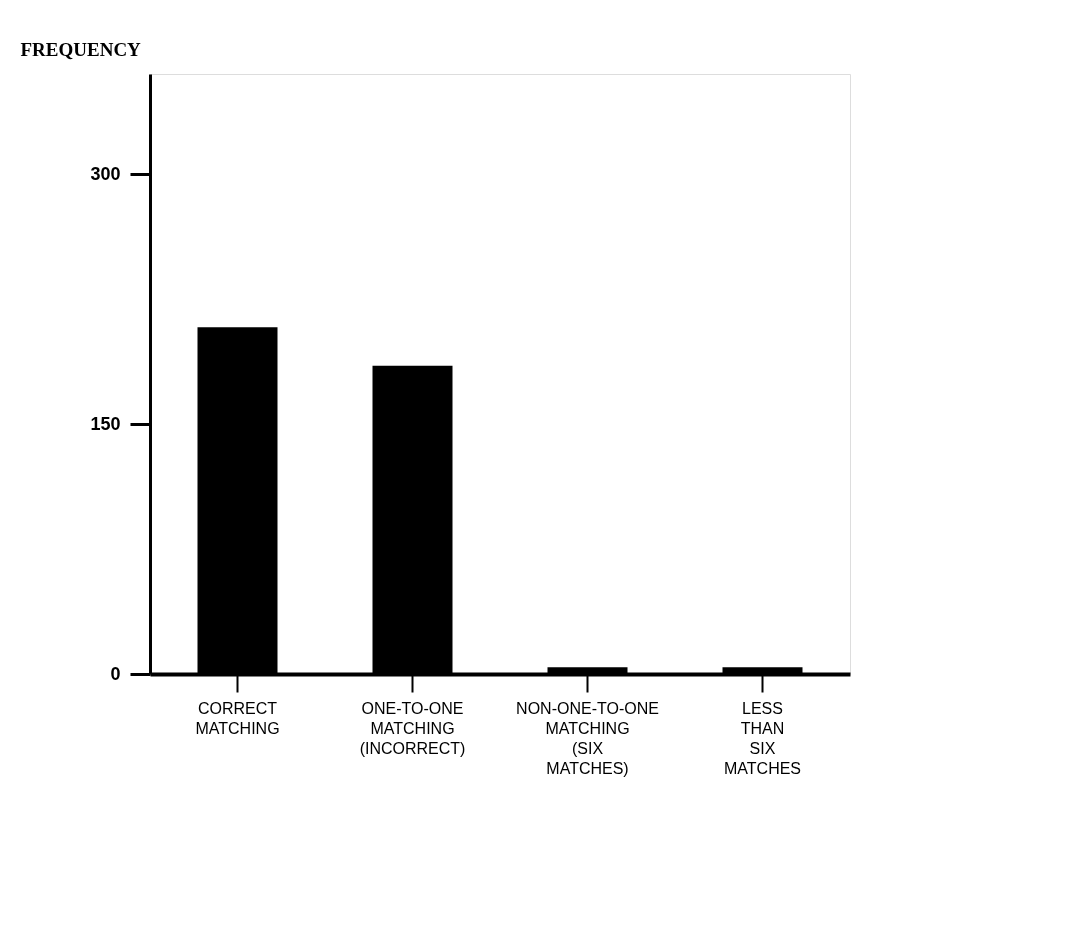  I want to click on x-tick-label: ONE-TO-ONE MATCHING (INCORRECT), so click(412, 728).